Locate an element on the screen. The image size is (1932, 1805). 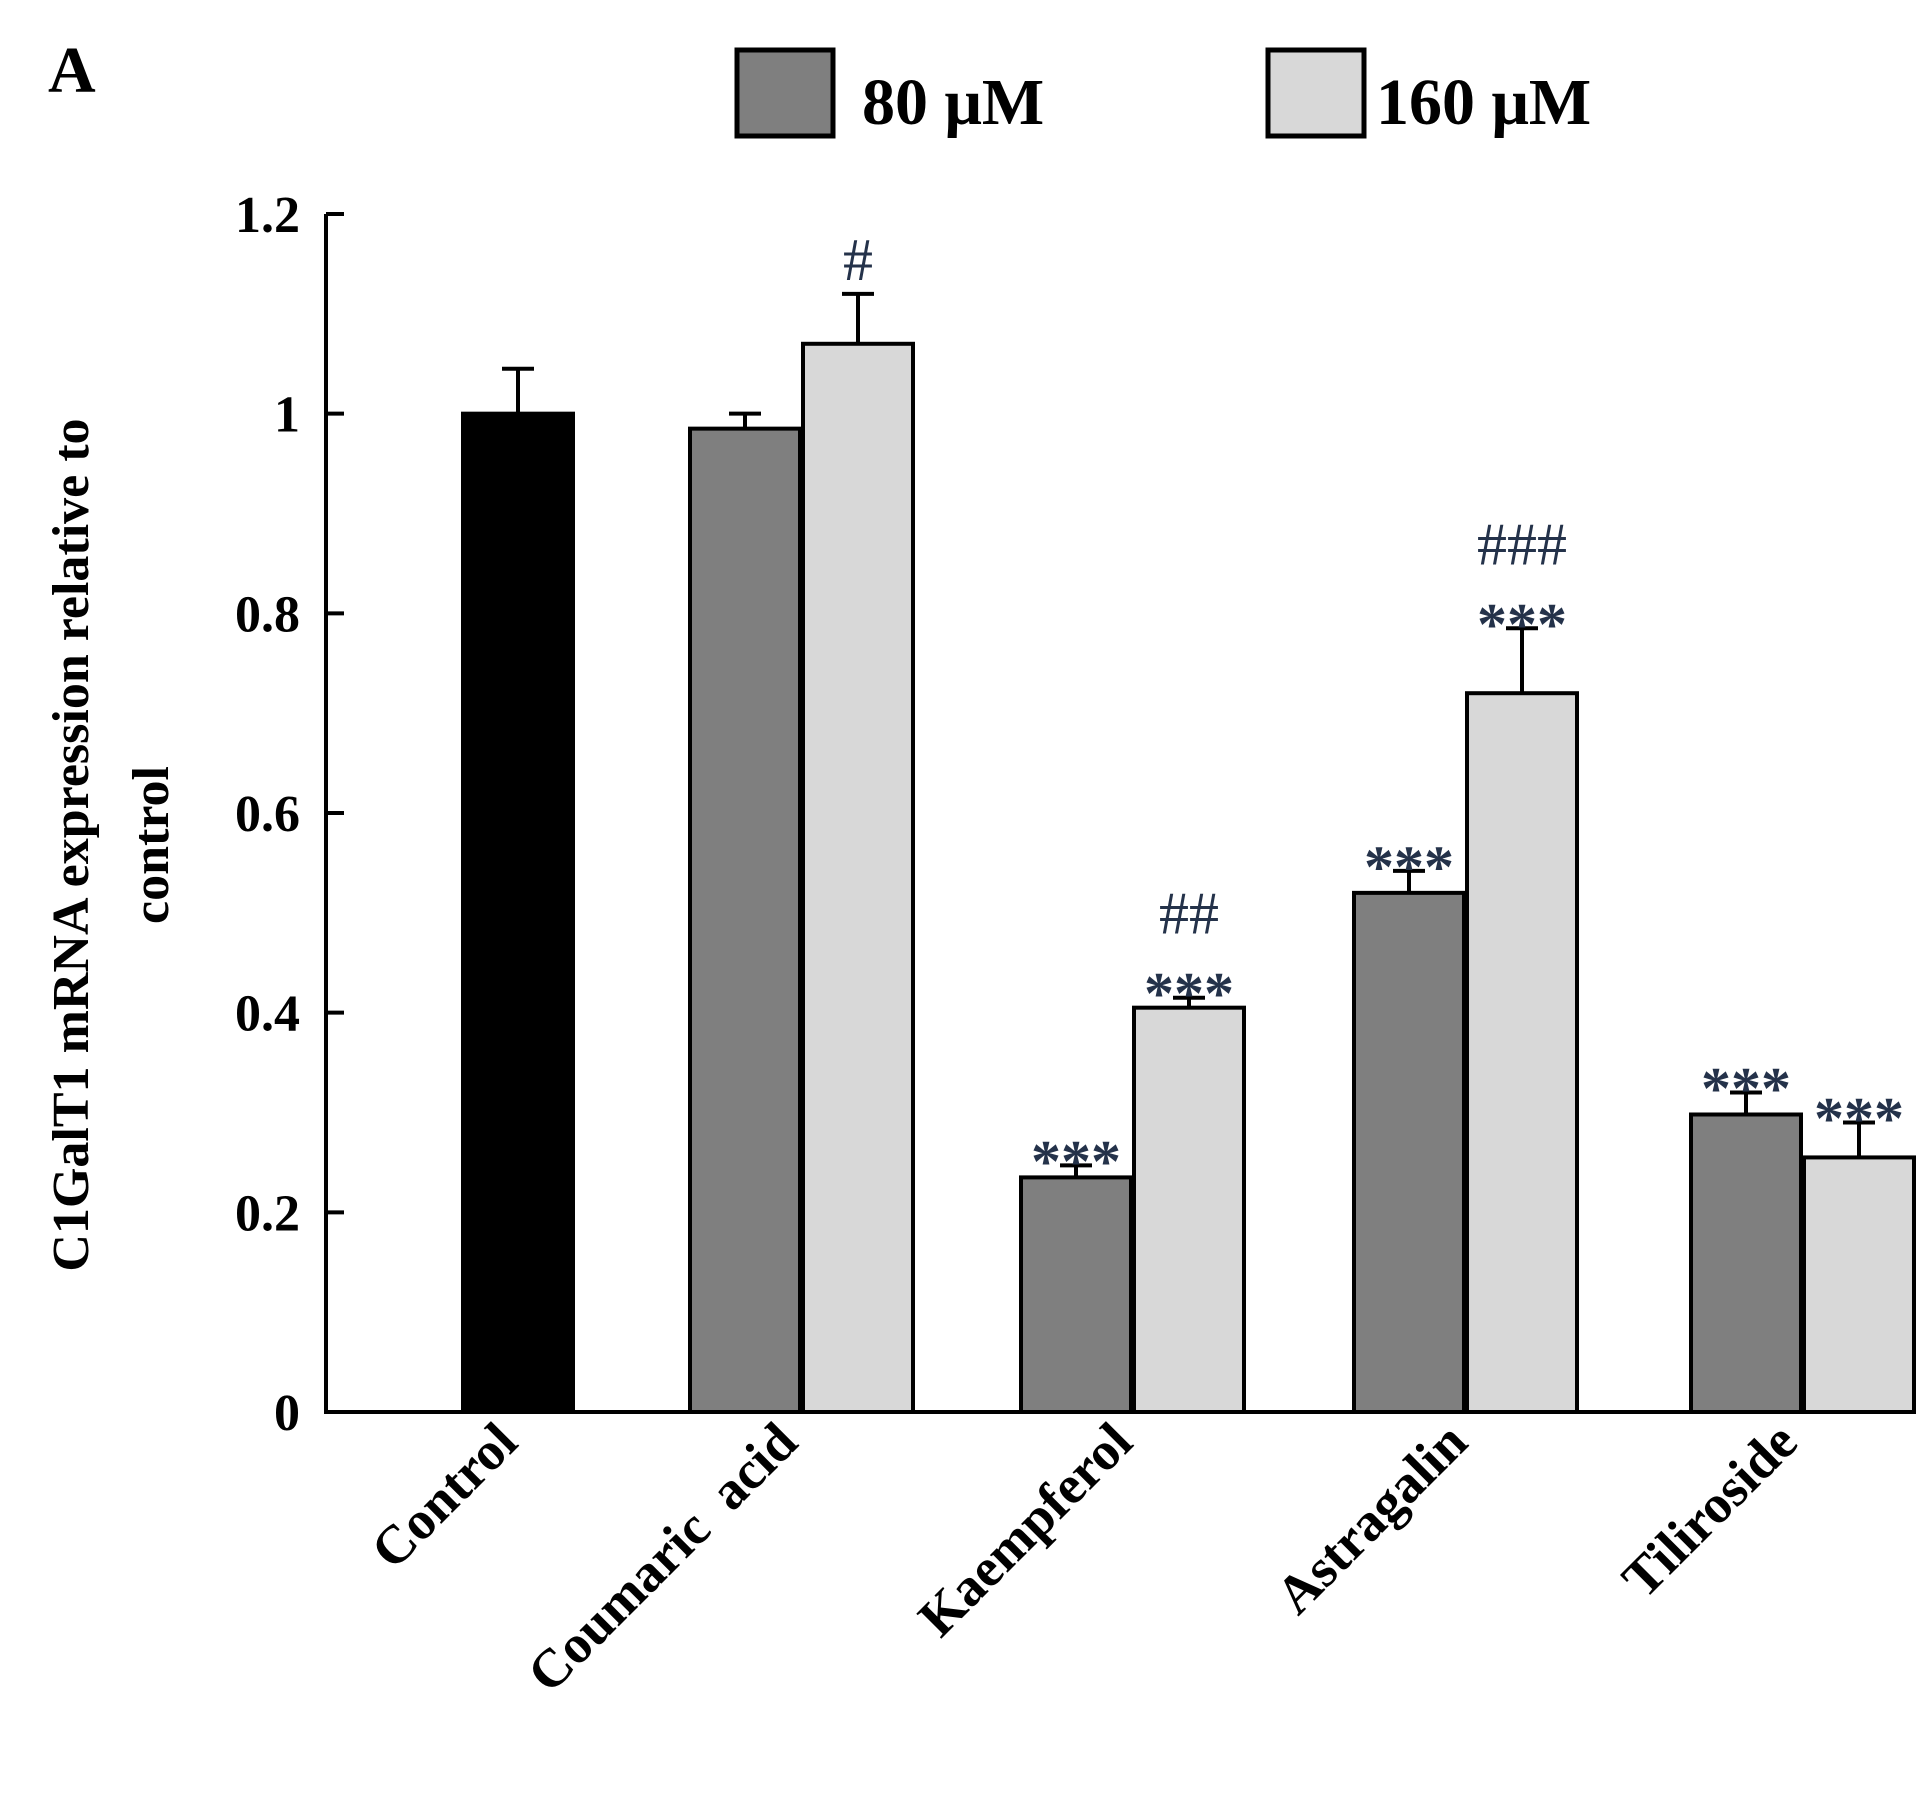
y-axis-ticks: 0 0.2 0.4 0.6 0.8 1 1.2 is located at coordinates (289, 814).